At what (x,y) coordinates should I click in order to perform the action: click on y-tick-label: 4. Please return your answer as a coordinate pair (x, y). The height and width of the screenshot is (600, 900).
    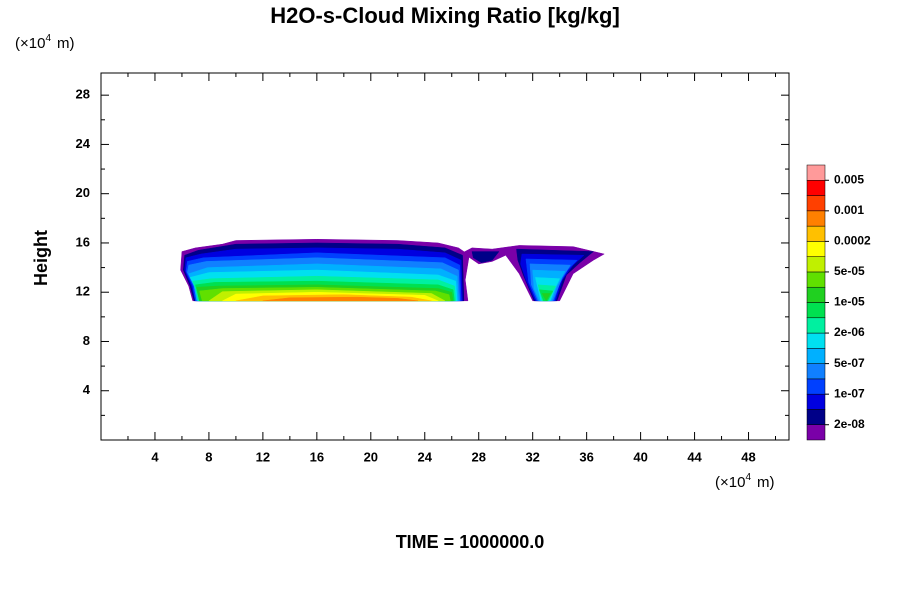
    Looking at the image, I should click on (87, 389).